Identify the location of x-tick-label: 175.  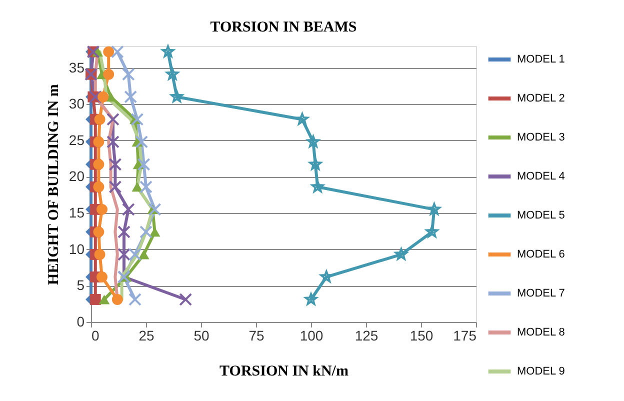
(465, 336).